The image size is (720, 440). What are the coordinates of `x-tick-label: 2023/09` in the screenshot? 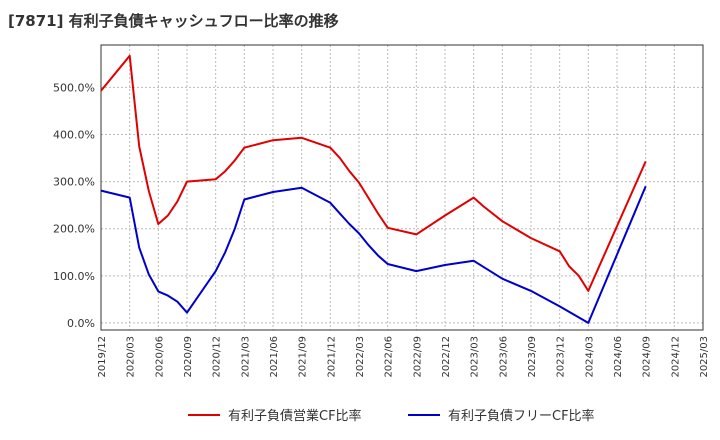 It's located at (532, 357).